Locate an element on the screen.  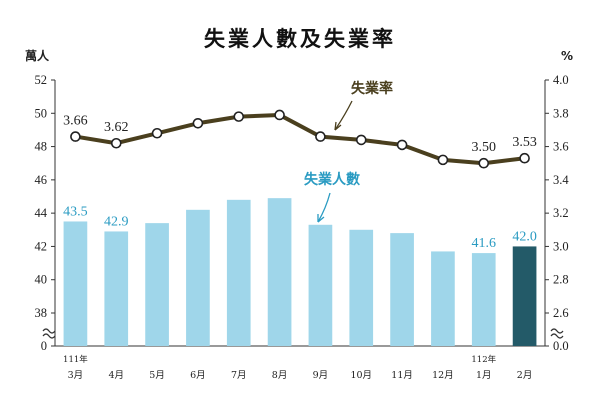
left-tick-label: 42 is located at coordinates (41, 246).